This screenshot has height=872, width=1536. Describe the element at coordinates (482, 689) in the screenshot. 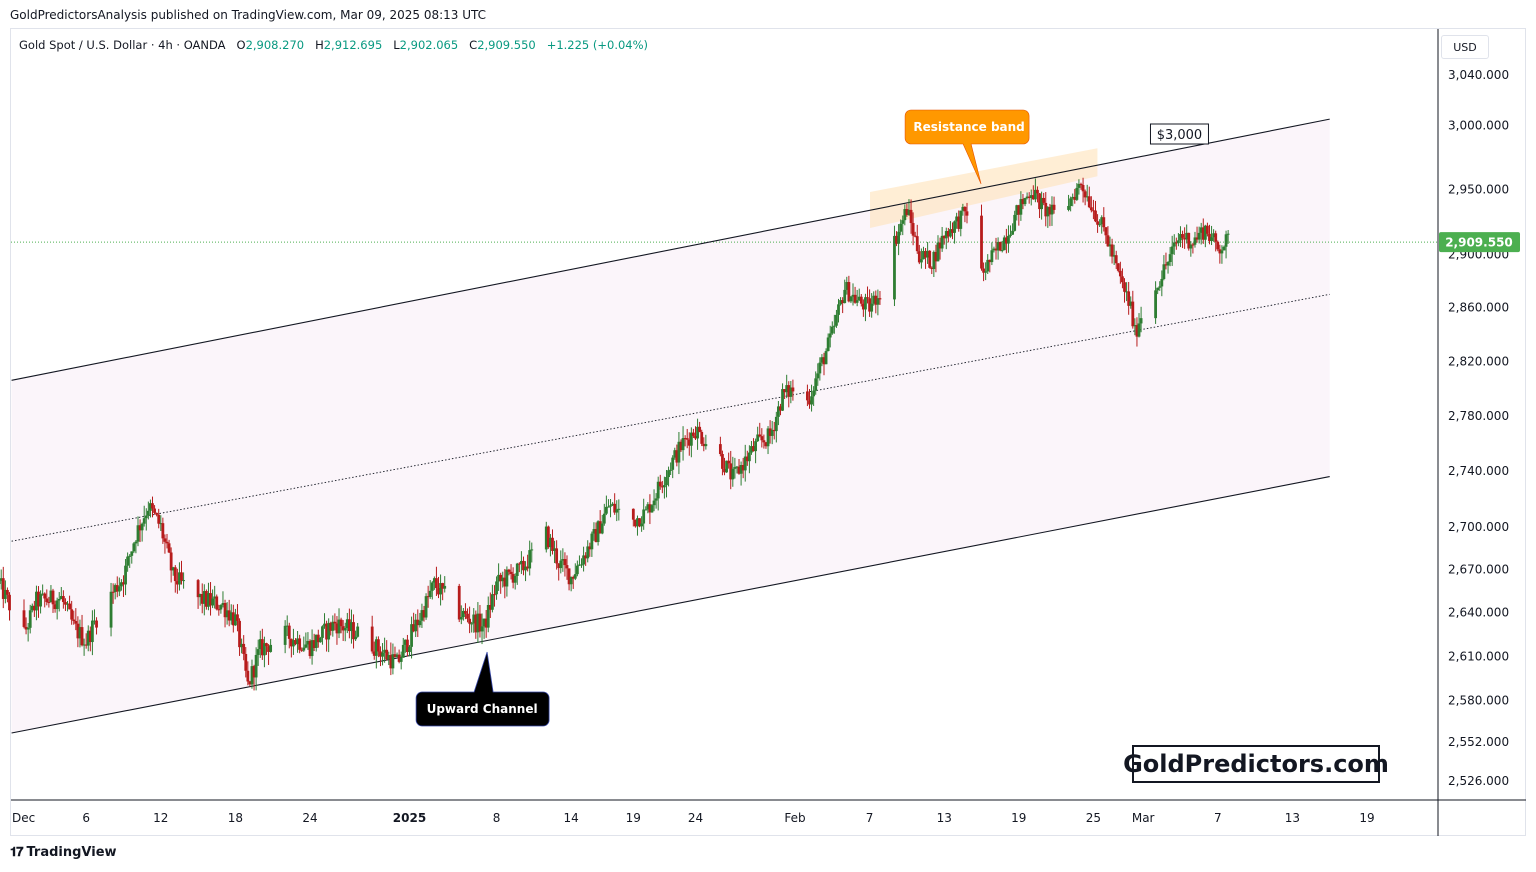

I see `upward-channel-callout: Upward Channel` at that location.